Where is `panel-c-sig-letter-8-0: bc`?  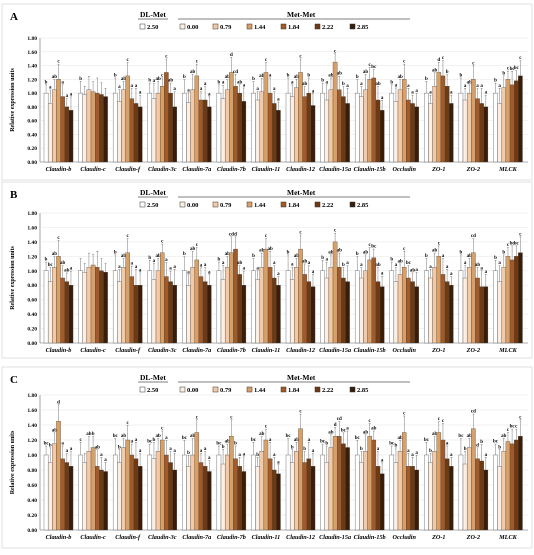 panel-c-sig-letter-8-0: bc is located at coordinates (323, 442).